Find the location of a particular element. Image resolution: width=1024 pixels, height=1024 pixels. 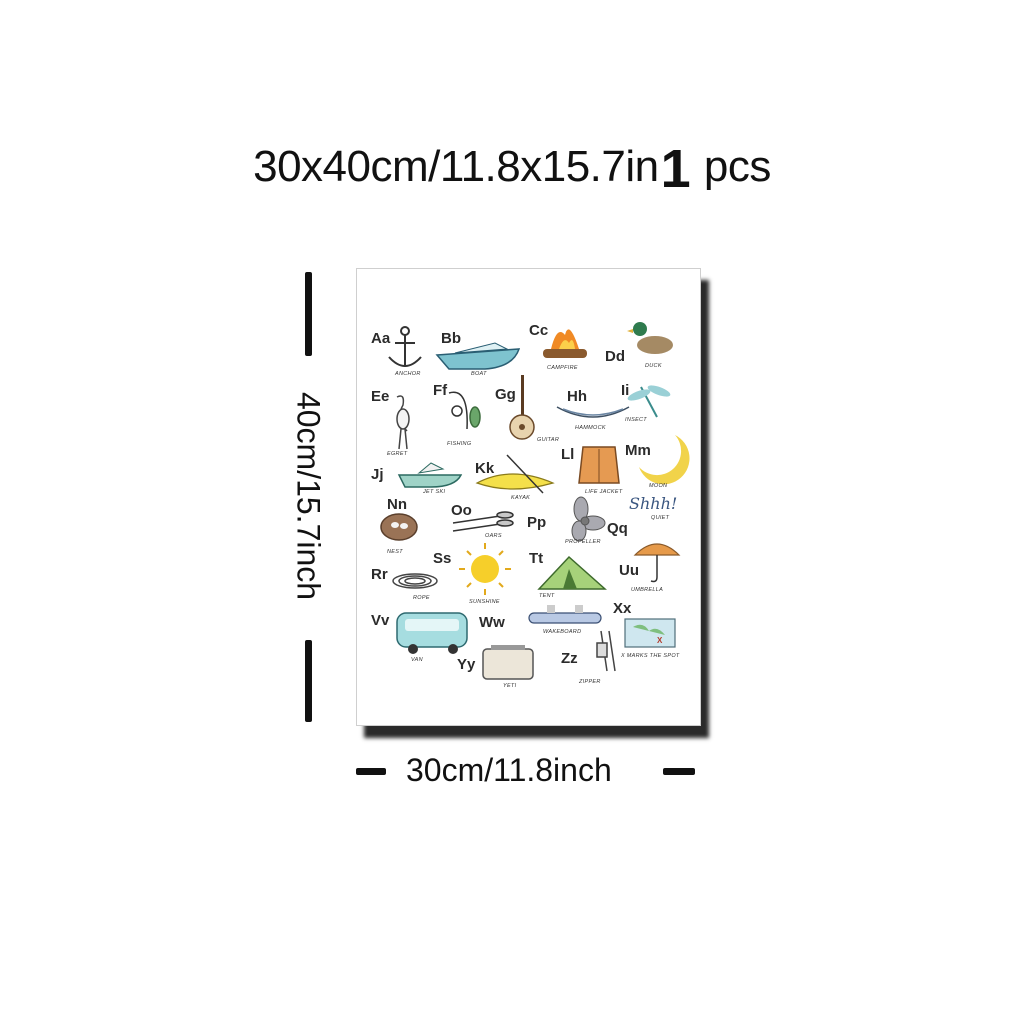

letter-b: Bb is located at coordinates (451, 338).